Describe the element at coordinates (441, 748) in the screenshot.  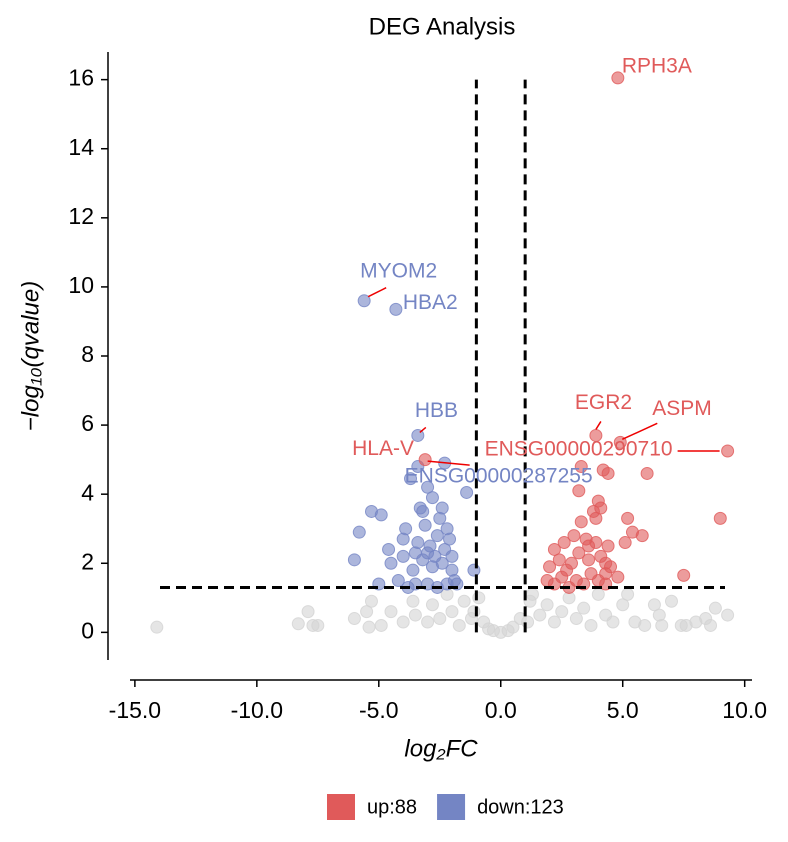
I see `x-axis-label: log₂FC` at that location.